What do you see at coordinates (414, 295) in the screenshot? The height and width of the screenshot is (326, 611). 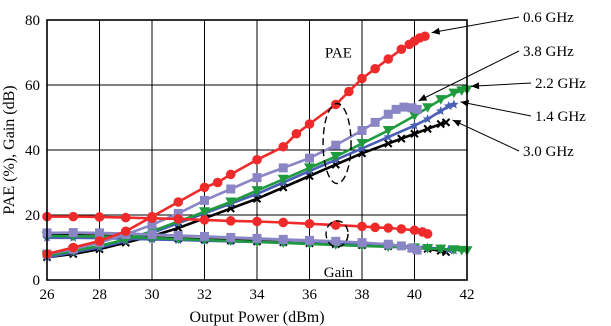 I see `x-tick-label: 40` at bounding box center [414, 295].